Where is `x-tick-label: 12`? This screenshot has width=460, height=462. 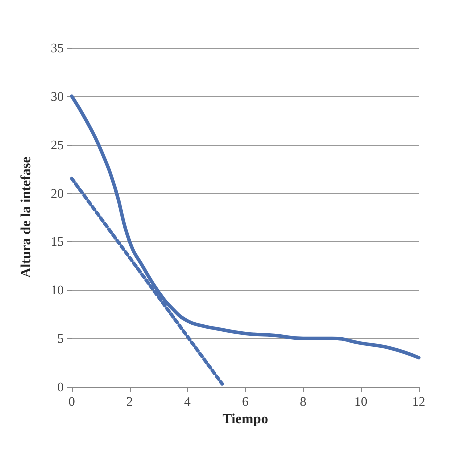
x-tick-label: 12 is located at coordinates (419, 401).